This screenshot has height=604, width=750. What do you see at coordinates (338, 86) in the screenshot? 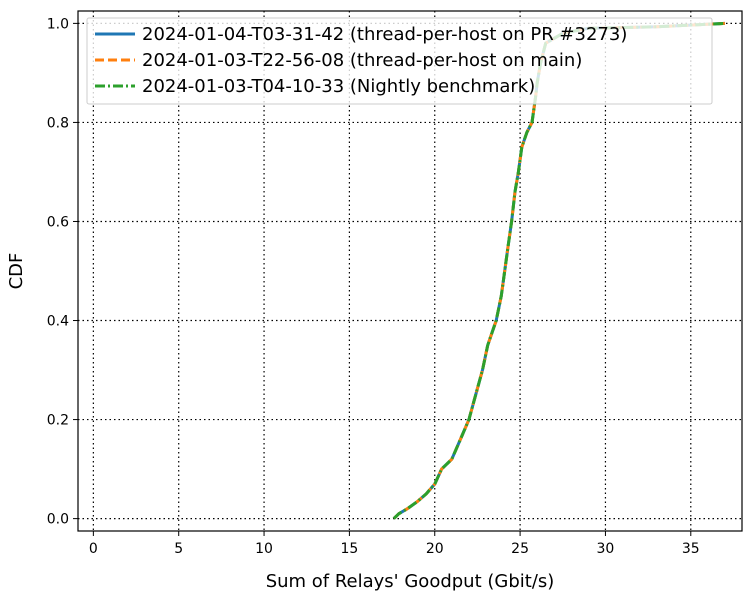
I see `legend-label-3: 2024-01-03-T04-10-33 (Nightly benchmark)` at bounding box center [338, 86].